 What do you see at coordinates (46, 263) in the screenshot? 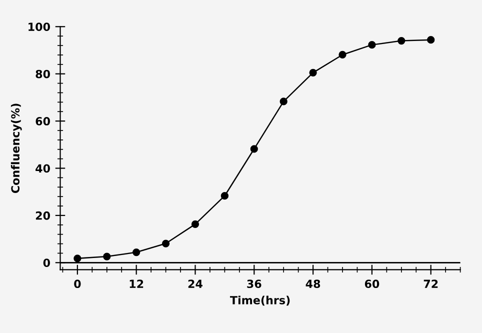
I see `y-tick-label: 0` at bounding box center [46, 263].